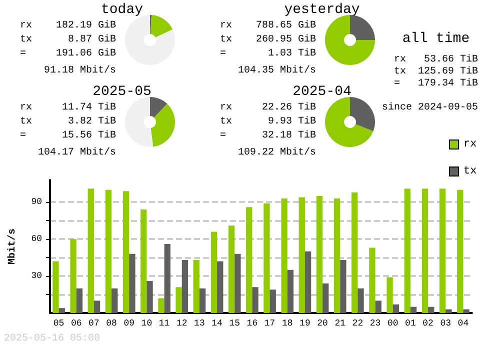 The width and height of the screenshot is (500, 348). What do you see at coordinates (446, 323) in the screenshot?
I see `x-tick-label: 03` at bounding box center [446, 323].